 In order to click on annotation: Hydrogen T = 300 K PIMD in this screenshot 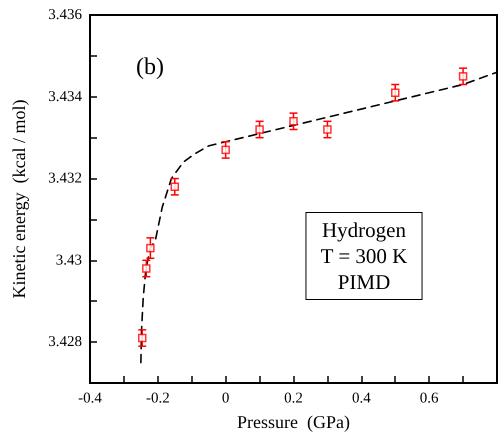, I will do `click(364, 256)`.